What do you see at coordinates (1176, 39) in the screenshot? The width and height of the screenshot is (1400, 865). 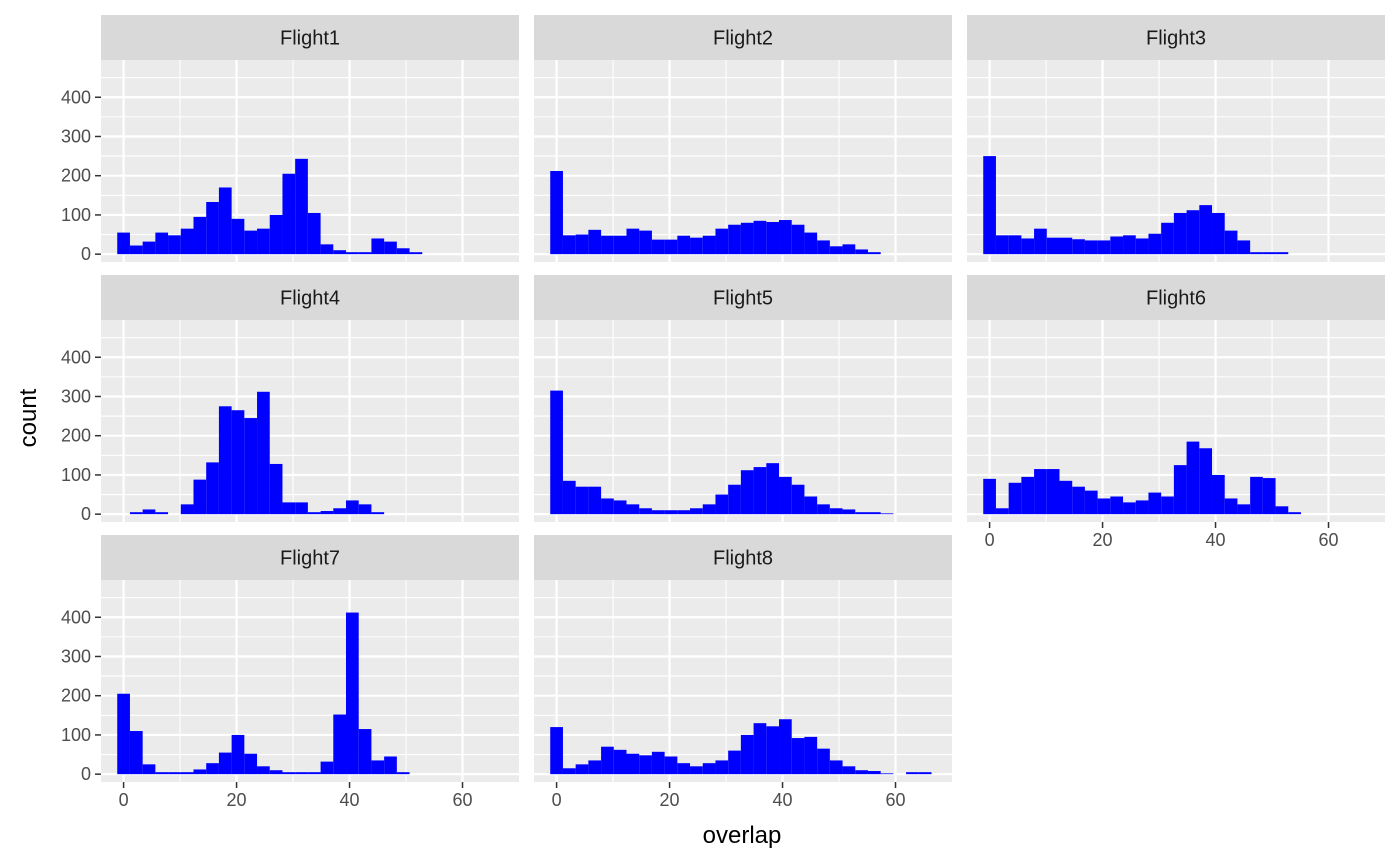 I see `facet-strip-label: Flight3` at bounding box center [1176, 39].